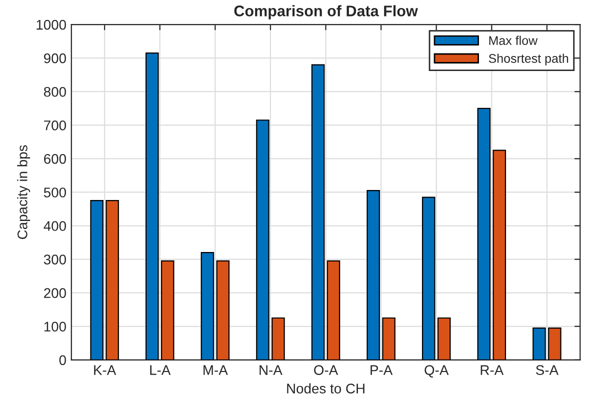  I want to click on x-tick-label: P-A, so click(381, 370).